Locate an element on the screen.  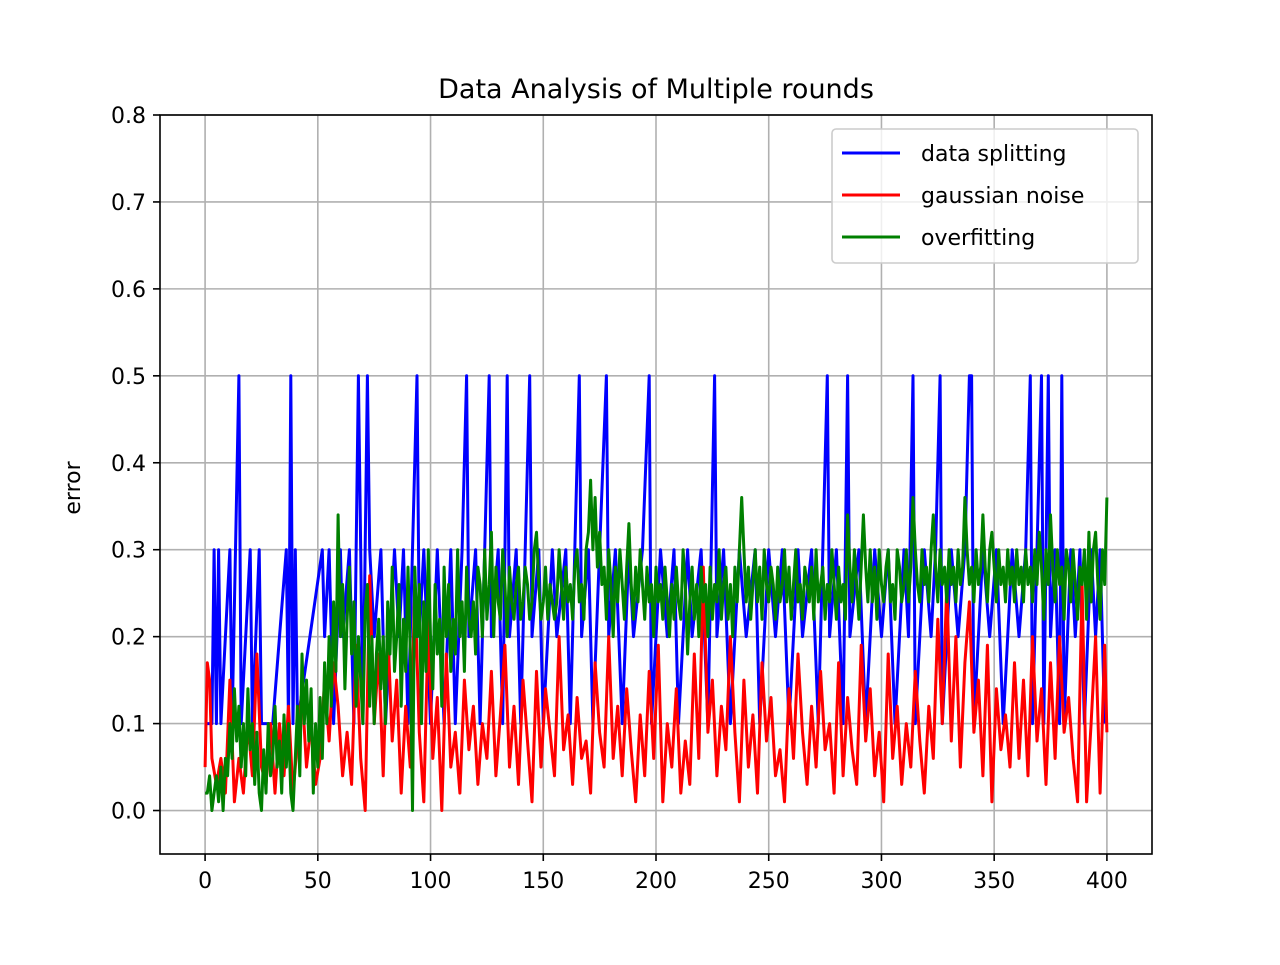
chart-title: Data Analysis of Multiple rounds is located at coordinates (656, 89).